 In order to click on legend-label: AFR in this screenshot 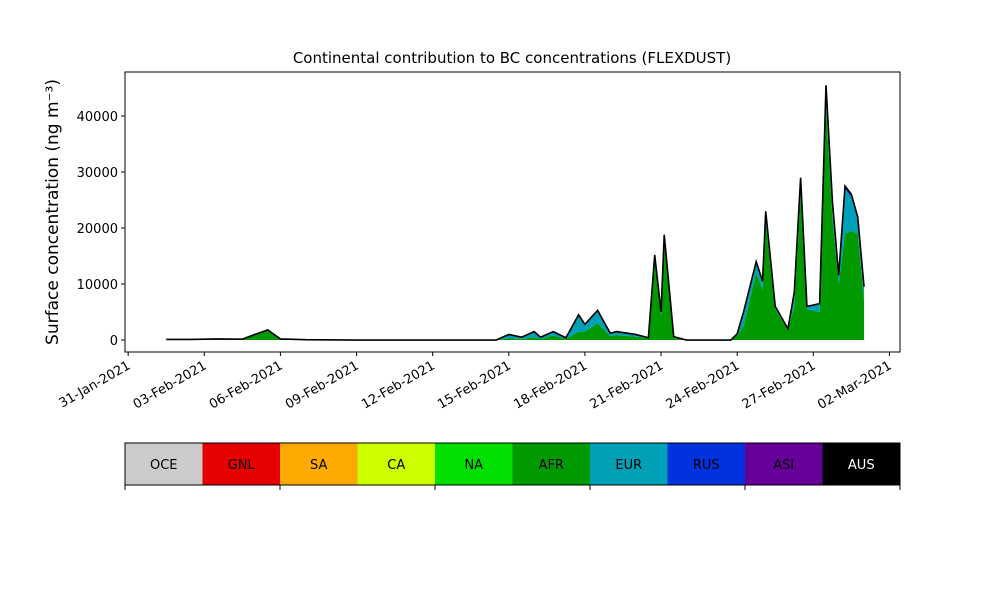, I will do `click(551, 465)`.